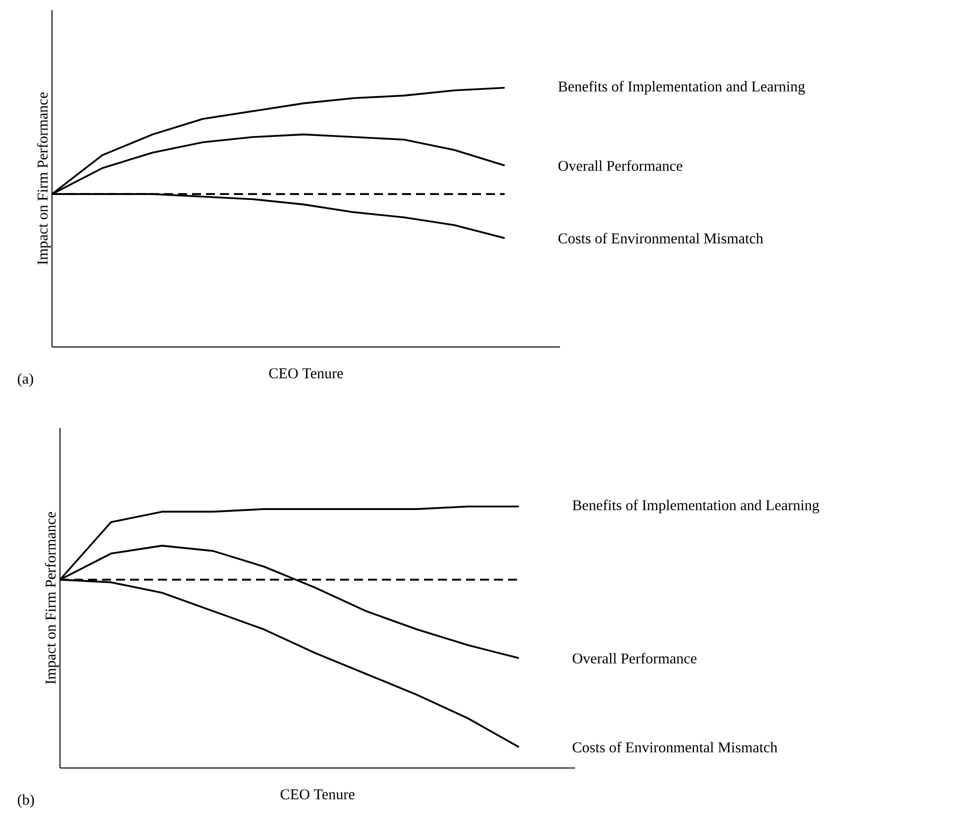 This screenshot has height=818, width=956. I want to click on text: (b), so click(26, 801).